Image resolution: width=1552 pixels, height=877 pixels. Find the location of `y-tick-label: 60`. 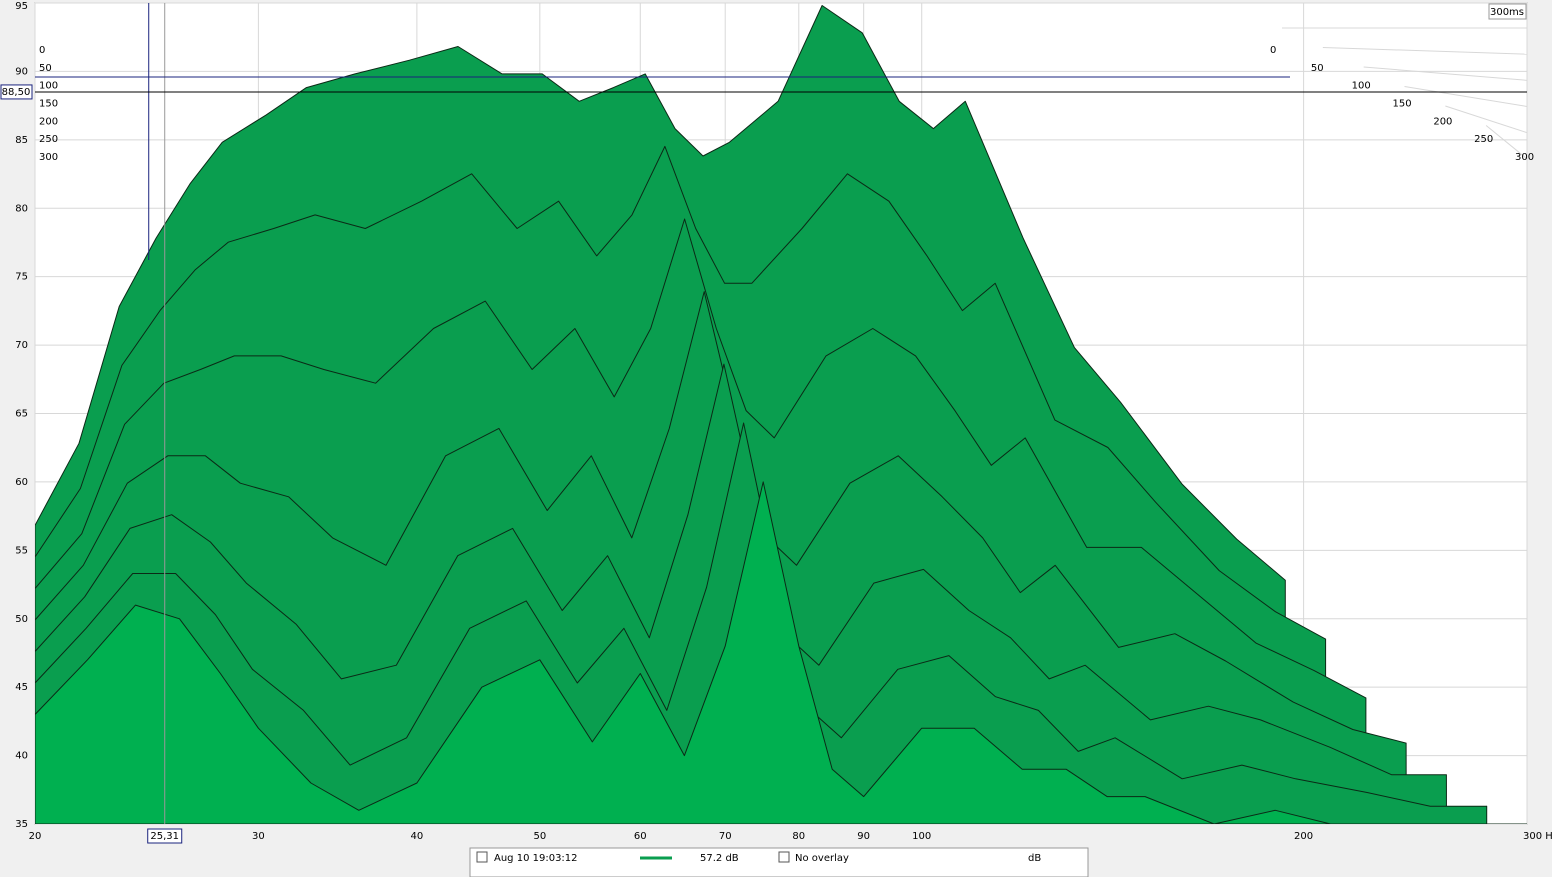

y-tick-label: 60 is located at coordinates (21, 482).